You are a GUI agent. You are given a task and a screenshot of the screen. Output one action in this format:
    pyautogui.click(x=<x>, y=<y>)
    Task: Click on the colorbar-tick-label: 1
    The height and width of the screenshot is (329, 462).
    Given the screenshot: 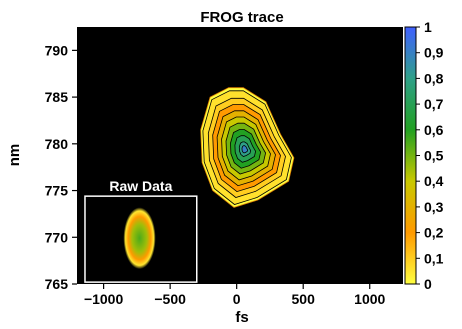 What is the action you would take?
    pyautogui.click(x=428, y=27)
    